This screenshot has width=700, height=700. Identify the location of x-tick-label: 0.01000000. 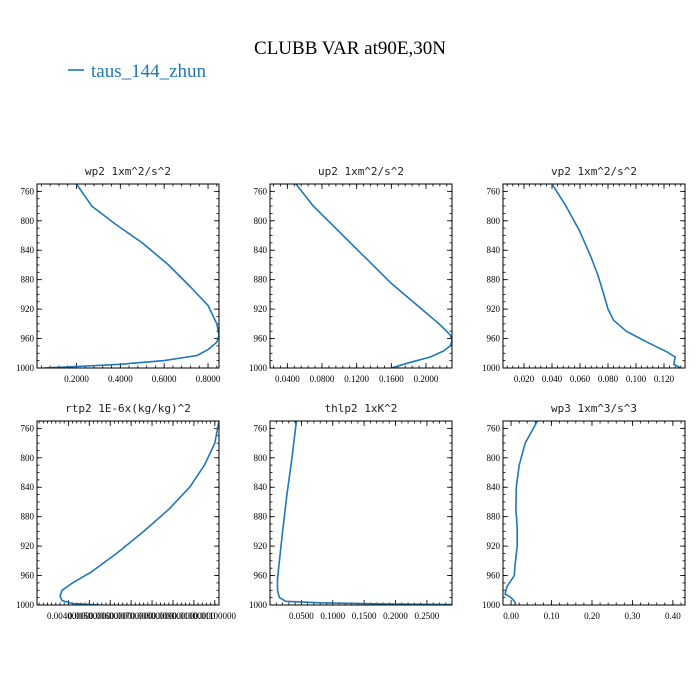
(194, 616).